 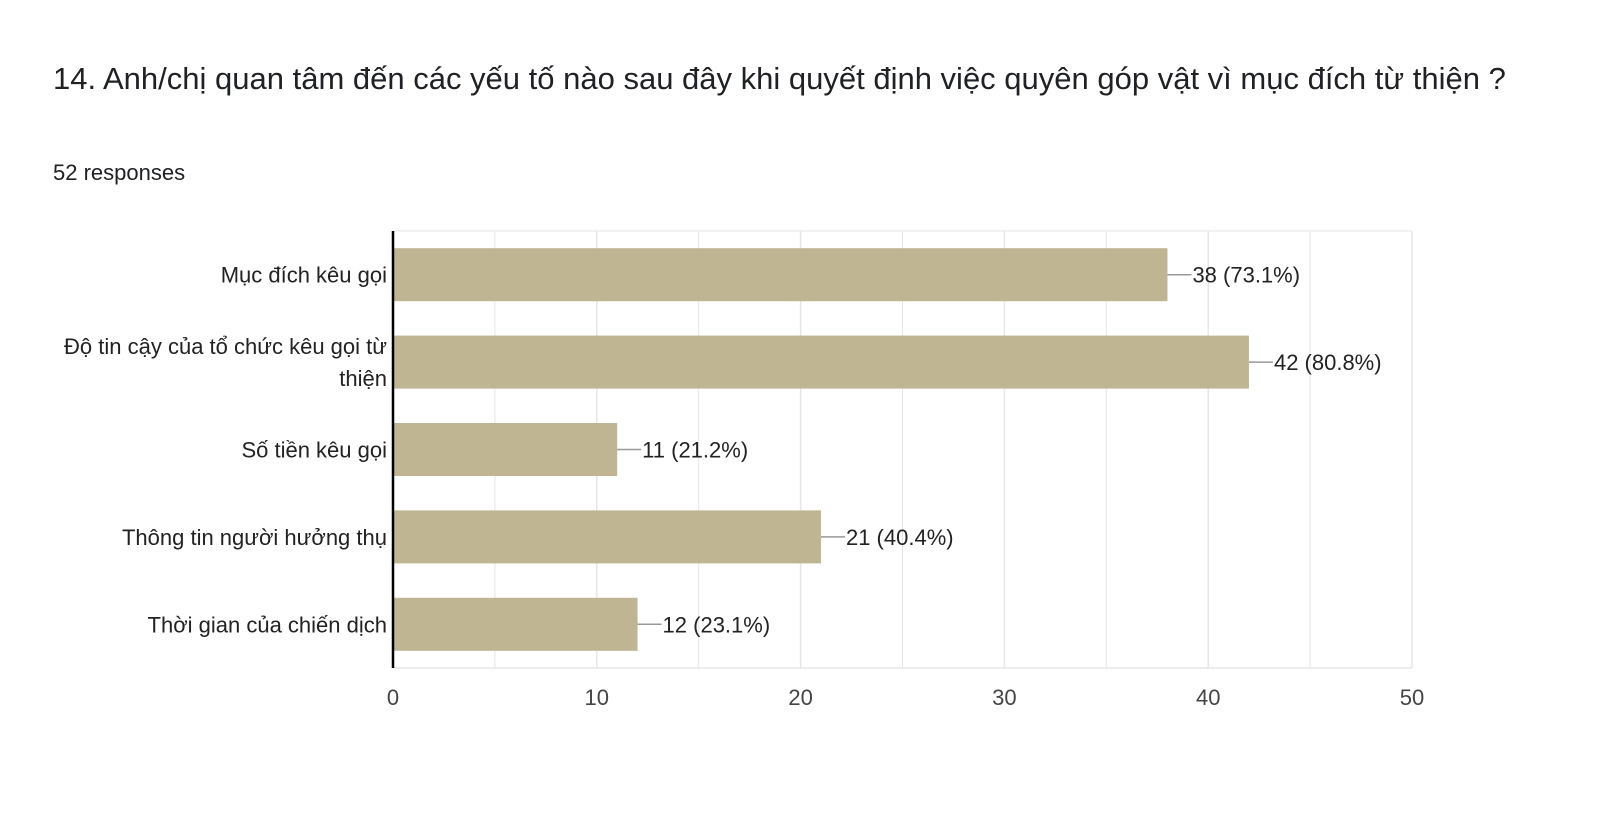 What do you see at coordinates (225, 346) in the screenshot?
I see `category-label: Độ tin cậy của tổ chức kêu gọi từ` at bounding box center [225, 346].